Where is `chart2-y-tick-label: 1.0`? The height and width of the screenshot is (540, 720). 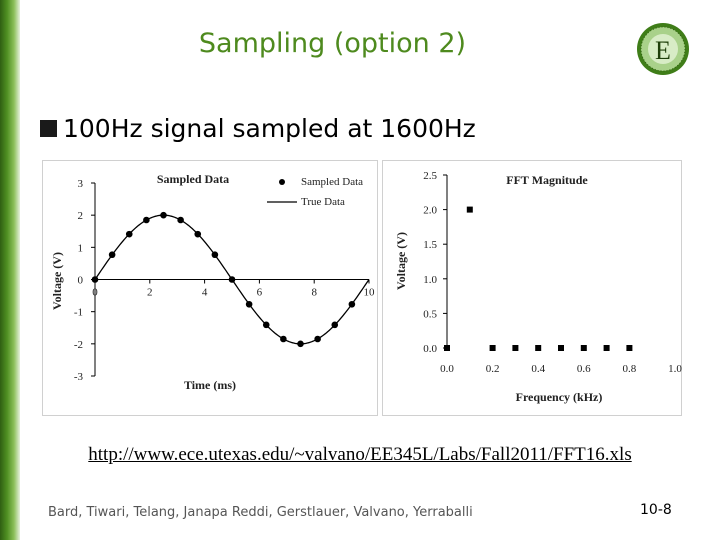 chart2-y-tick-label: 1.0 is located at coordinates (430, 280).